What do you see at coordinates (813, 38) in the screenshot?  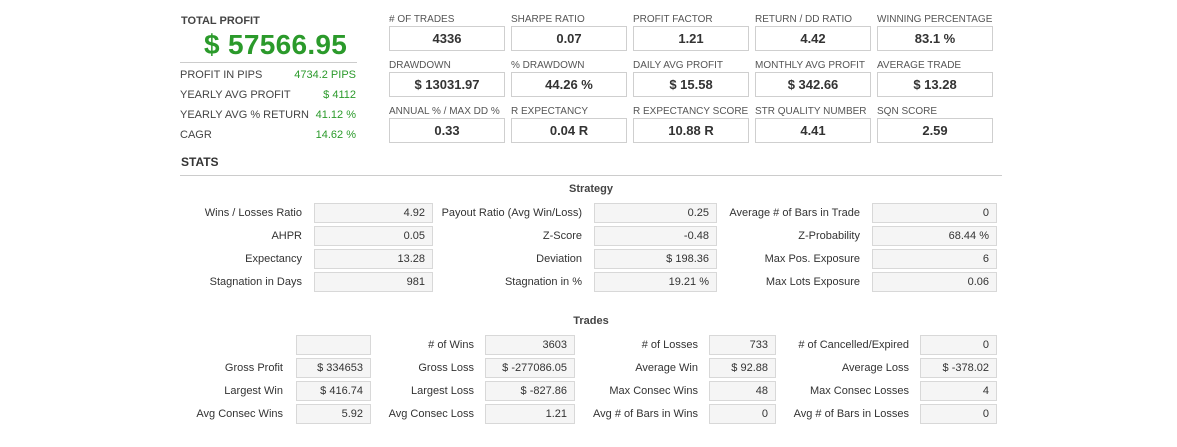 I see `metric-value: 4.42` at bounding box center [813, 38].